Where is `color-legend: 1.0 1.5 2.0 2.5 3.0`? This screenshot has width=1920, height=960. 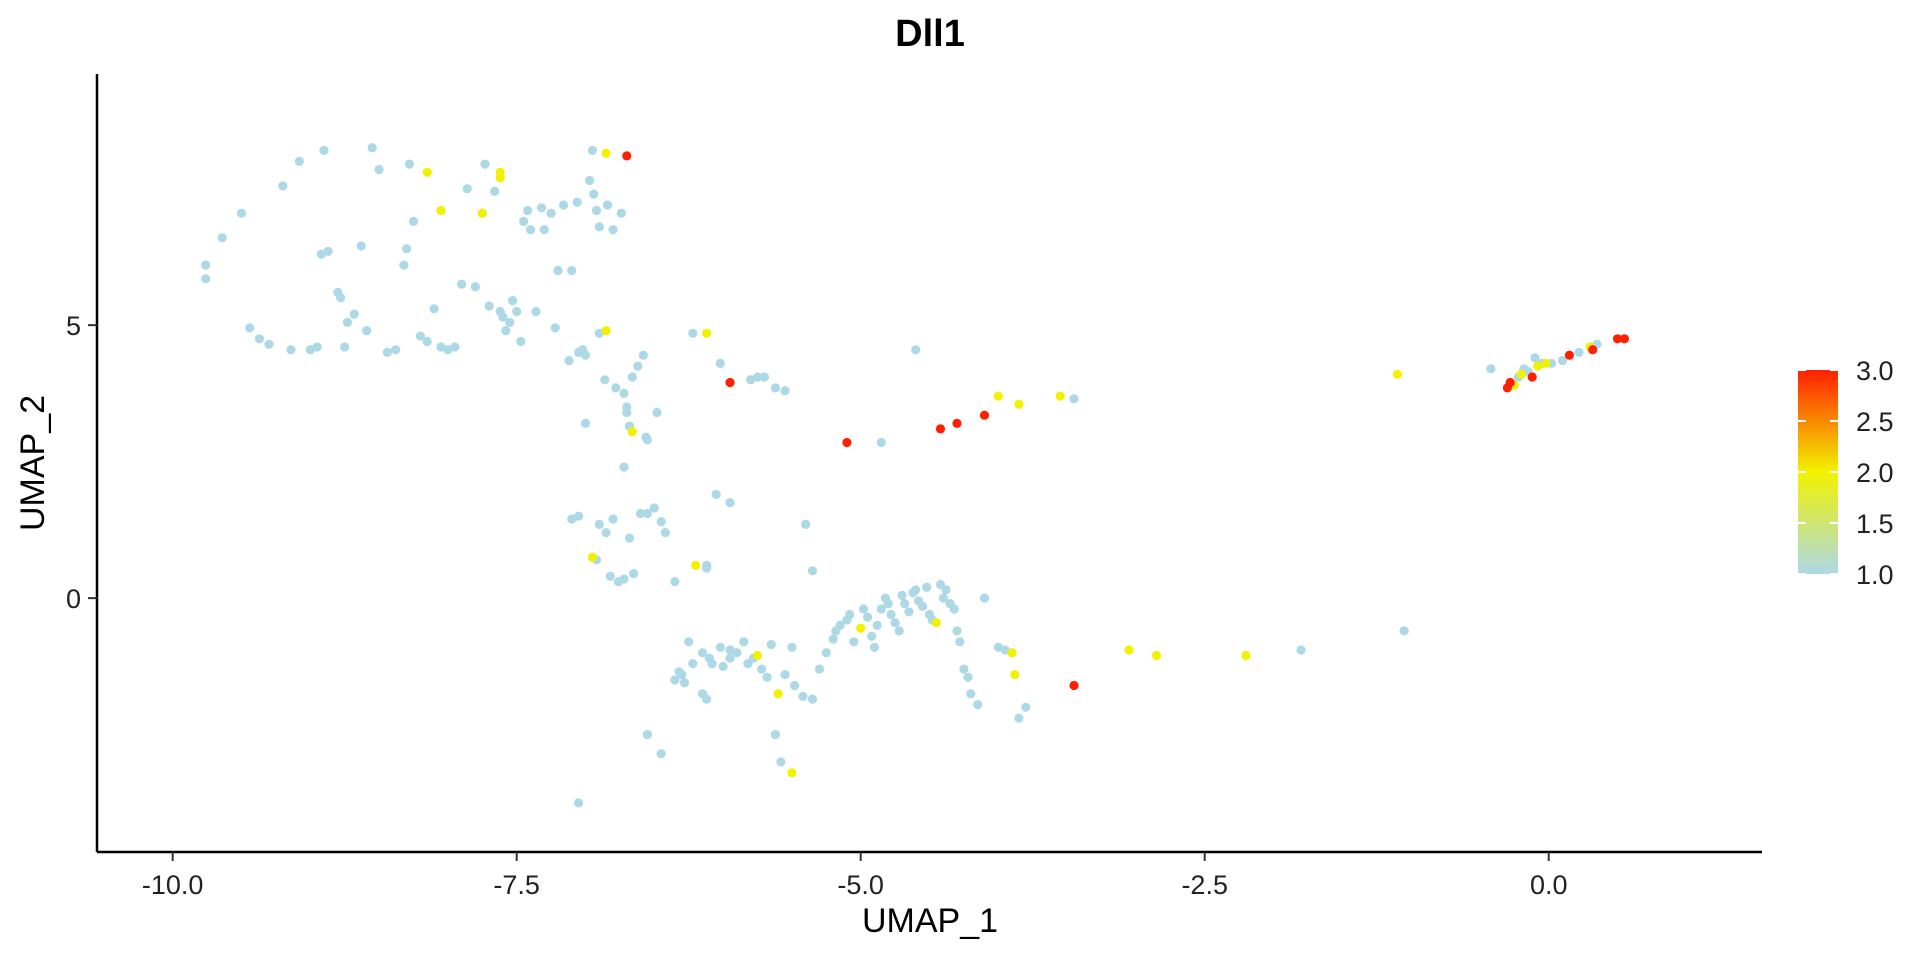
color-legend: 1.0 1.5 2.0 2.5 3.0 is located at coordinates (1846, 473).